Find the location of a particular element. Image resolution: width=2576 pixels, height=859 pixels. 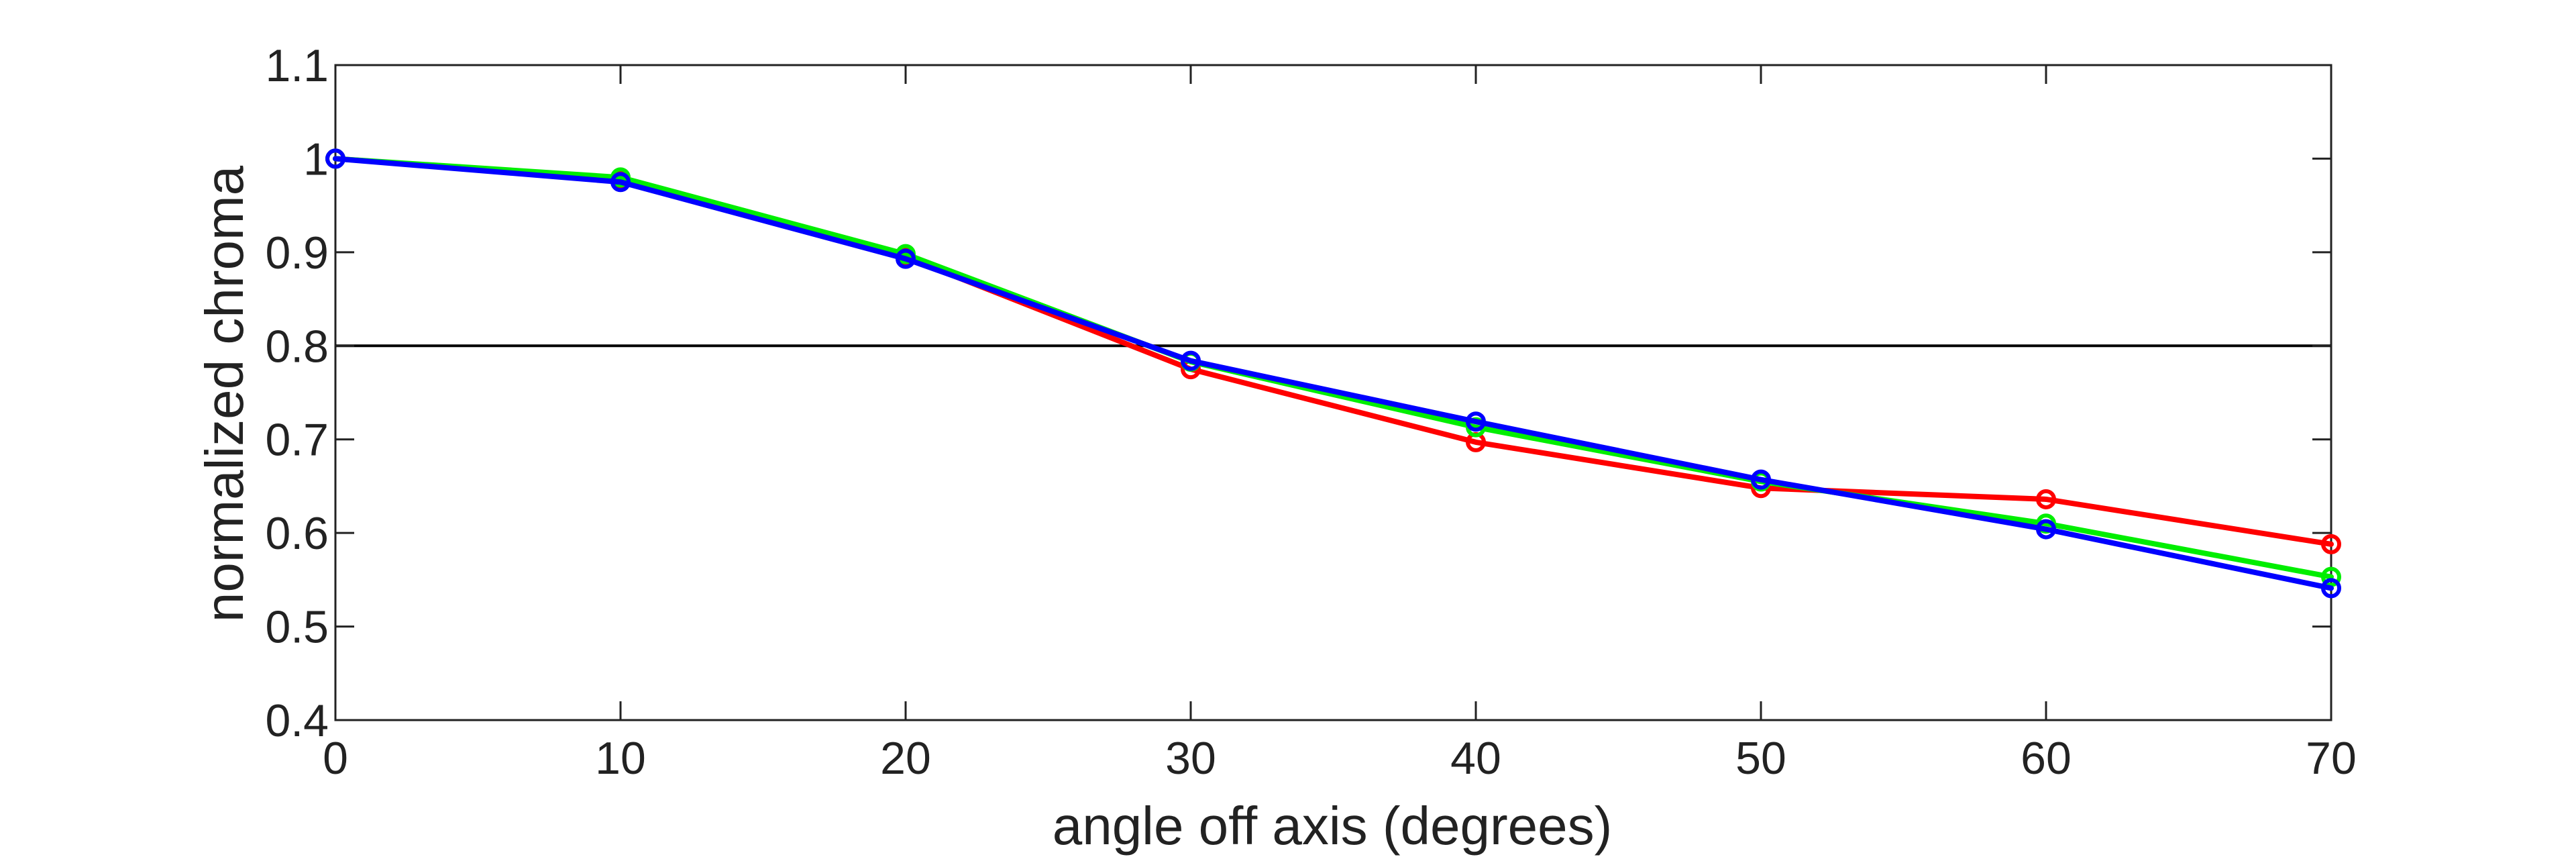

y-tick-label: 0.9 is located at coordinates (297, 254).